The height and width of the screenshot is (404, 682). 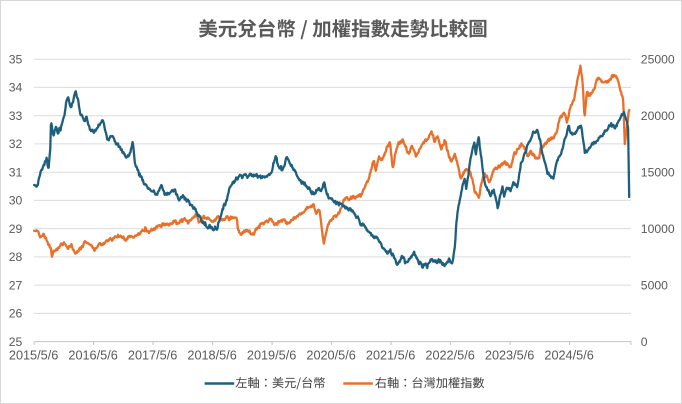 I want to click on svg-text: 2022/5/6, so click(x=449, y=355).